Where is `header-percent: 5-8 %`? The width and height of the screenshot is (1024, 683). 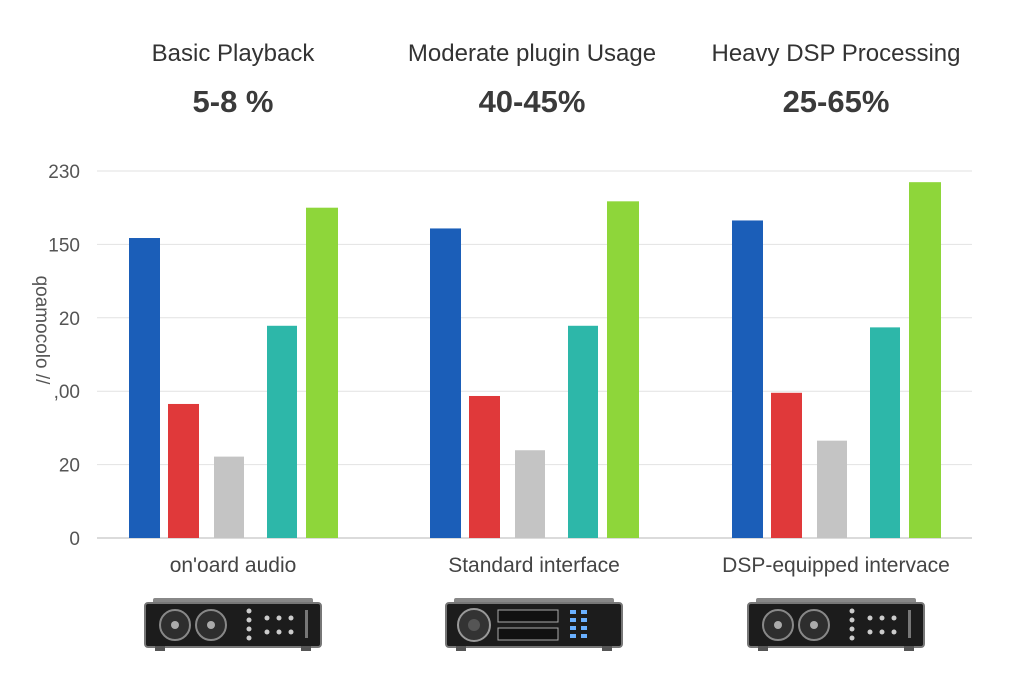 header-percent: 5-8 % is located at coordinates (233, 101).